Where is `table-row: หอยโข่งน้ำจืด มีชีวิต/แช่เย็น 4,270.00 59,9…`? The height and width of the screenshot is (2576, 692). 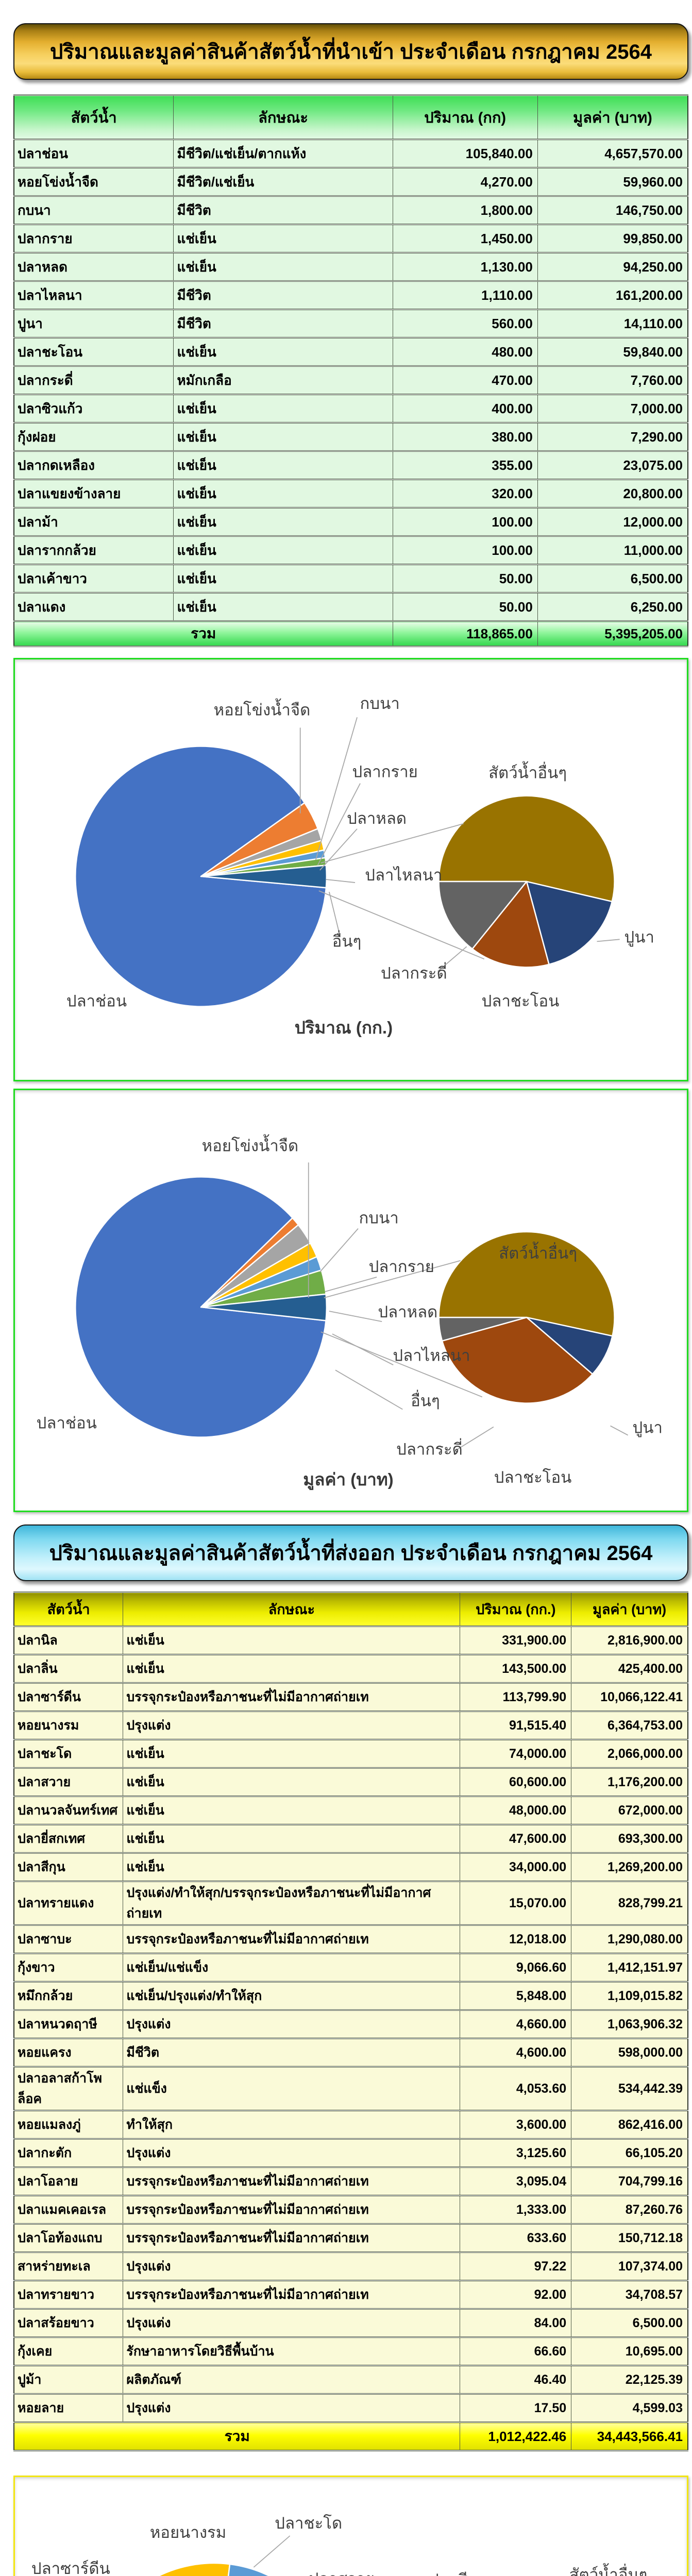 table-row: หอยโข่งน้ำจืด มีชีวิต/แช่เย็น 4,270.00 59,9… is located at coordinates (351, 182).